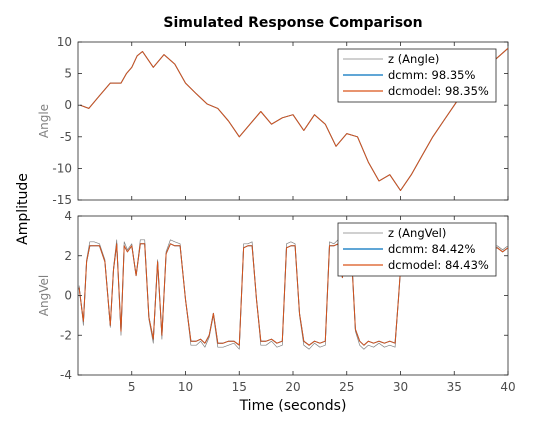  What do you see at coordinates (239, 387) in the screenshot?
I see `x-tick-label: 15` at bounding box center [239, 387].